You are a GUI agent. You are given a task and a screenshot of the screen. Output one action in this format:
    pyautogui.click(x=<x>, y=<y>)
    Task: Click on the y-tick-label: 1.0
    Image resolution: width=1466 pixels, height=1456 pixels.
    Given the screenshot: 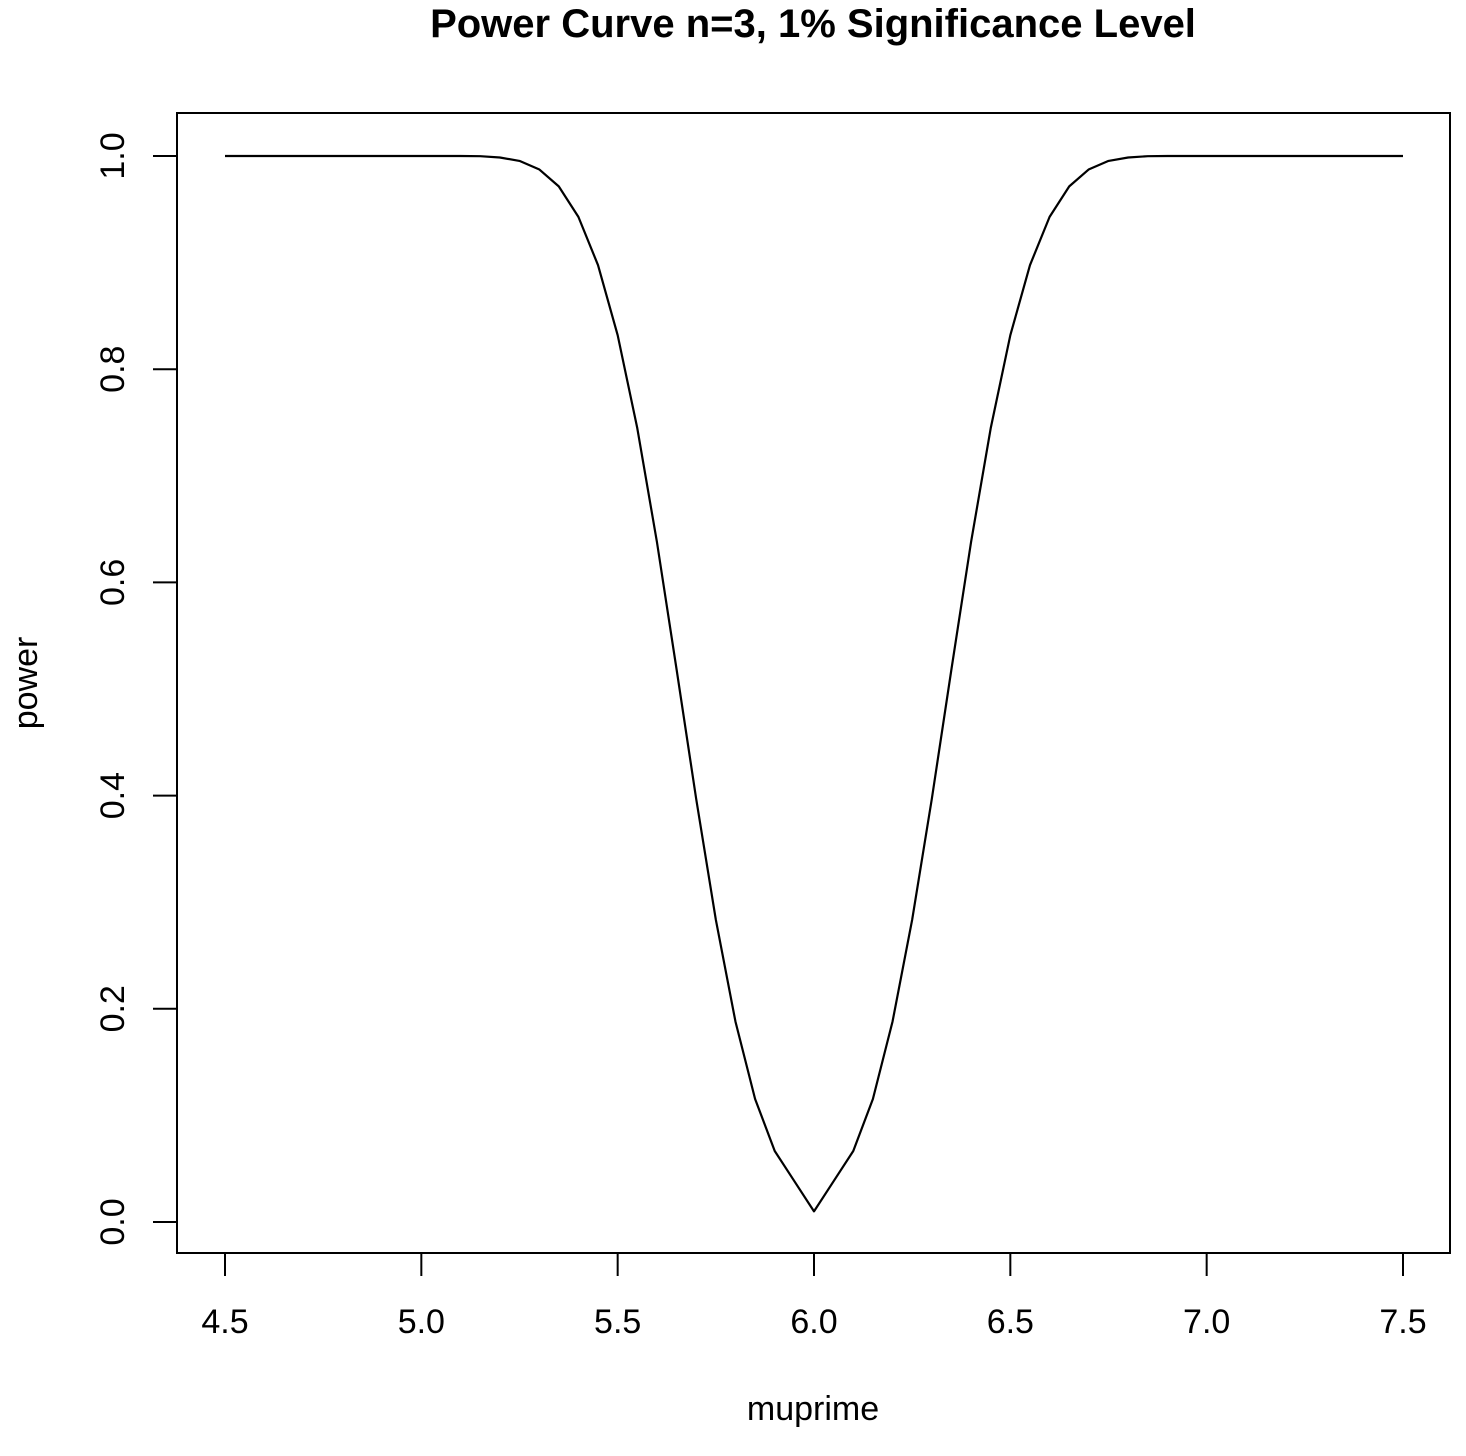 What is the action you would take?
    pyautogui.click(x=113, y=155)
    